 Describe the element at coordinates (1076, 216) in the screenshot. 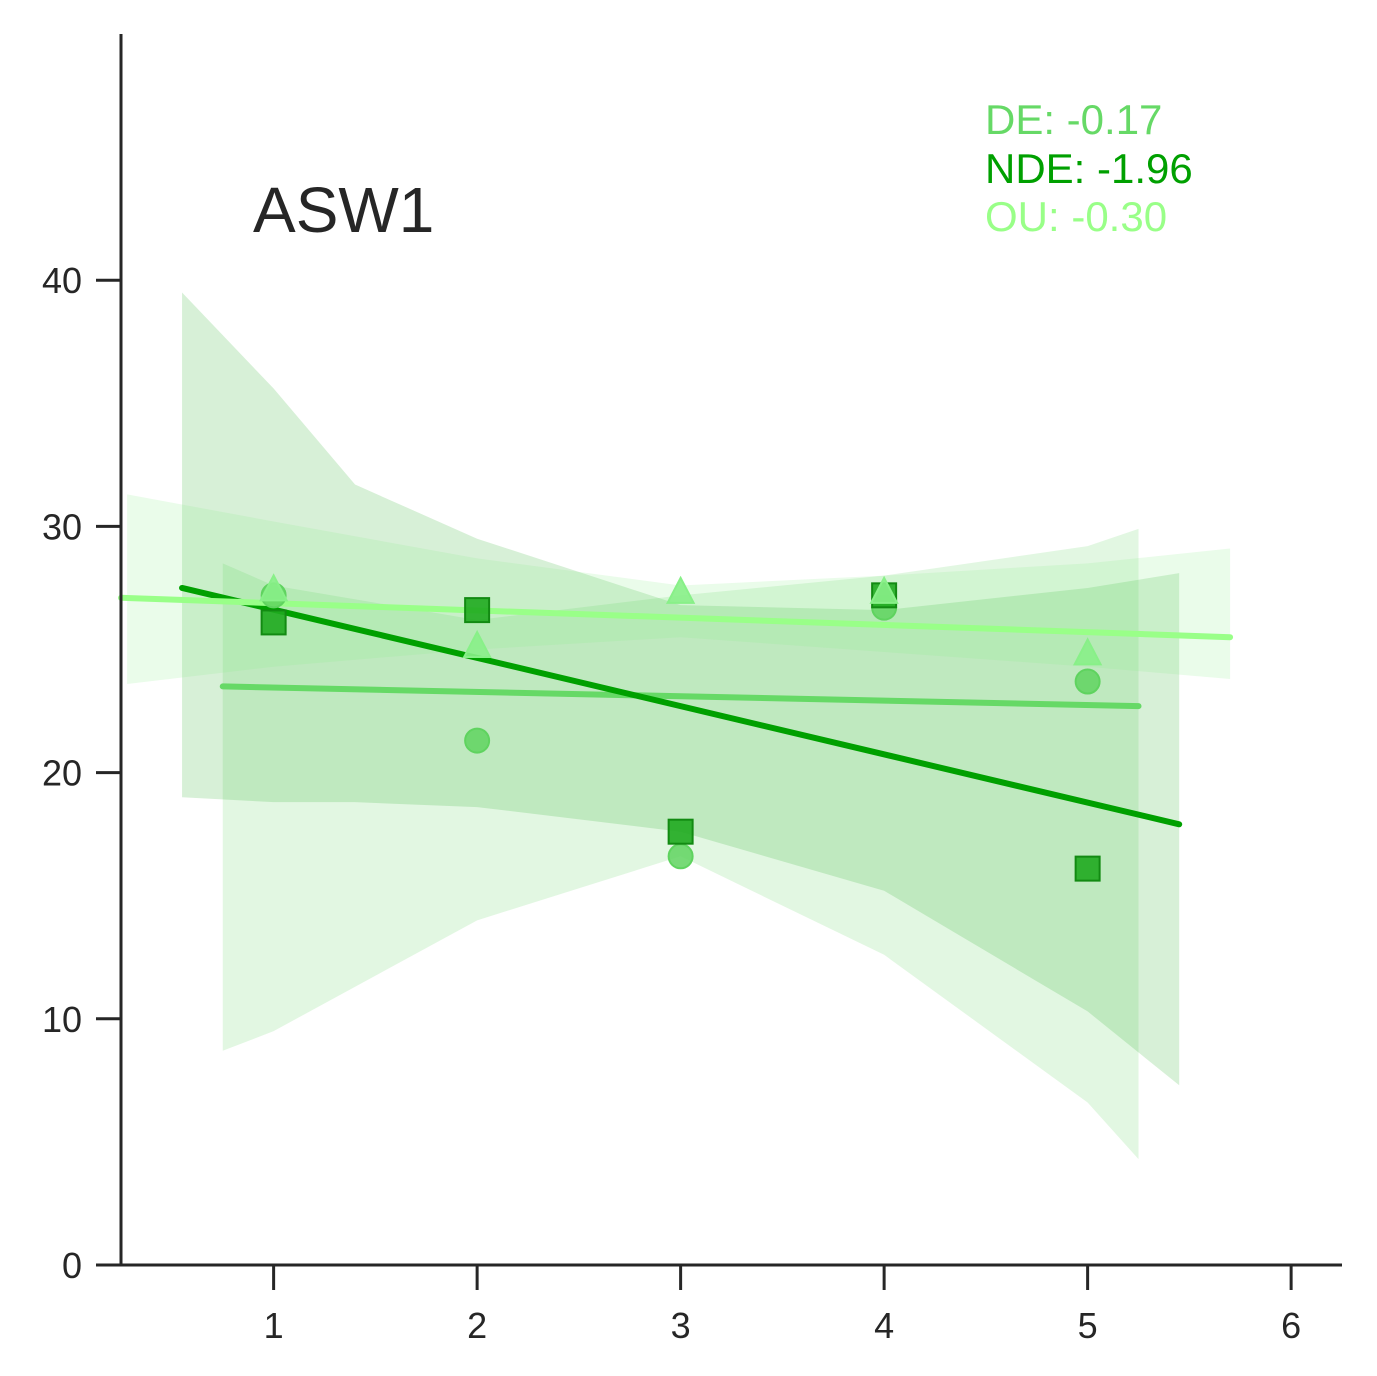

I see `stat-label-ou: OU: -0.30` at that location.